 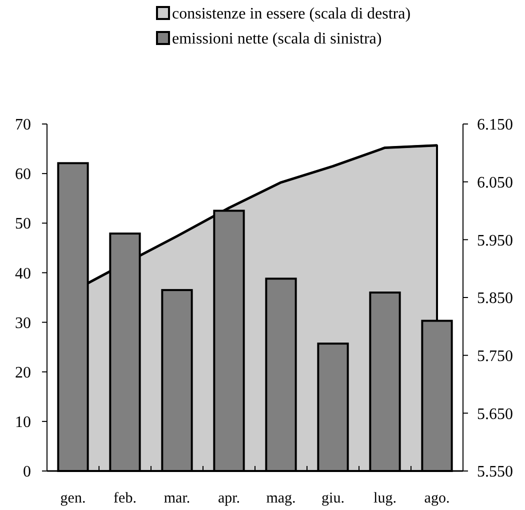 What do you see at coordinates (277, 39) in the screenshot?
I see `legend-label: emissioni nette (scala di sinistra)` at bounding box center [277, 39].